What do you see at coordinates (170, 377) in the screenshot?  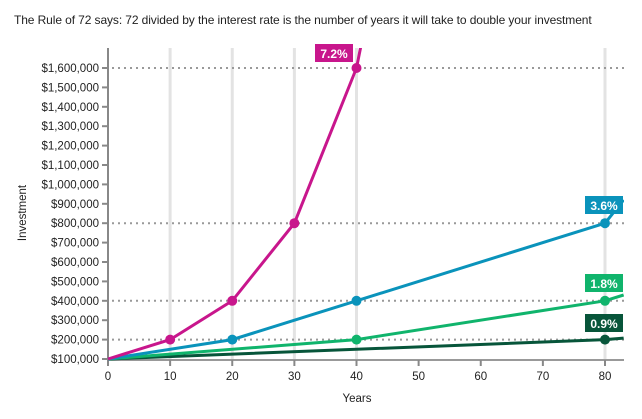 I see `x-tick-label: 10` at bounding box center [170, 377].